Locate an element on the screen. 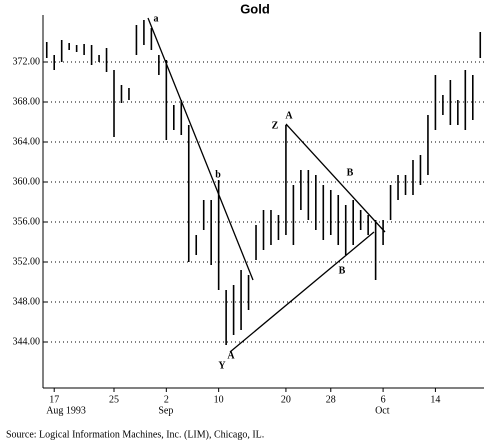 The height and width of the screenshot is (442, 502). month-label: Oct is located at coordinates (382, 410).